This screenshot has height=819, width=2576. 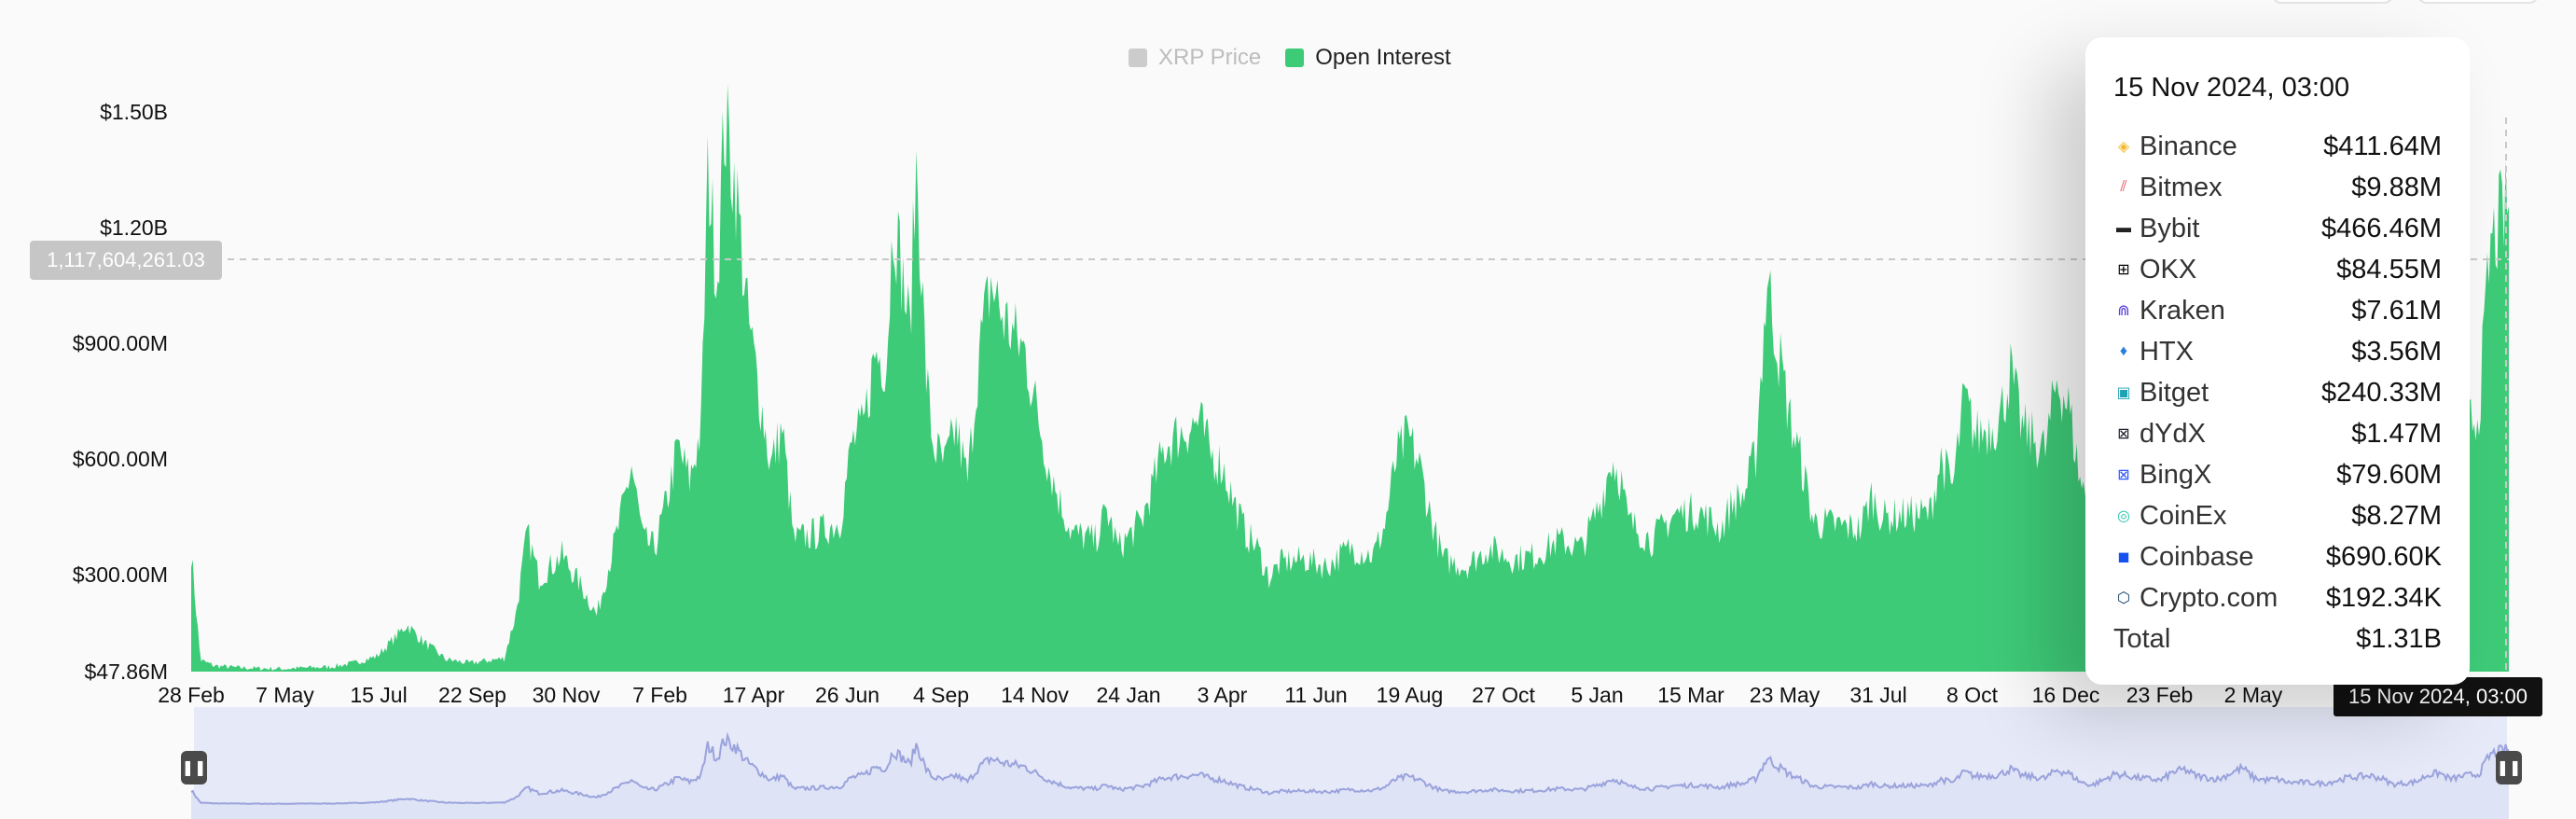 I want to click on y-tick-label: $1.20B, so click(x=134, y=227).